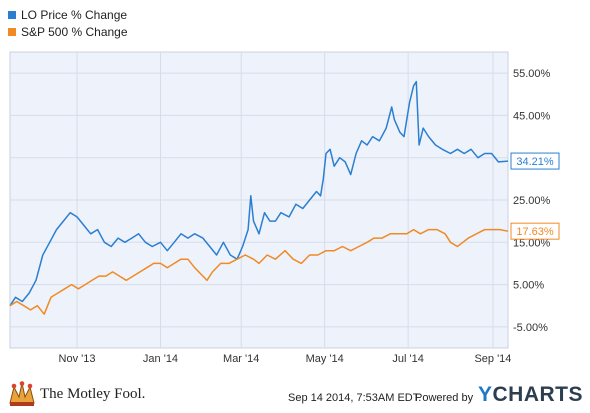 The width and height of the screenshot is (590, 413). I want to click on x-tick-label: Nov '13, so click(77, 359).